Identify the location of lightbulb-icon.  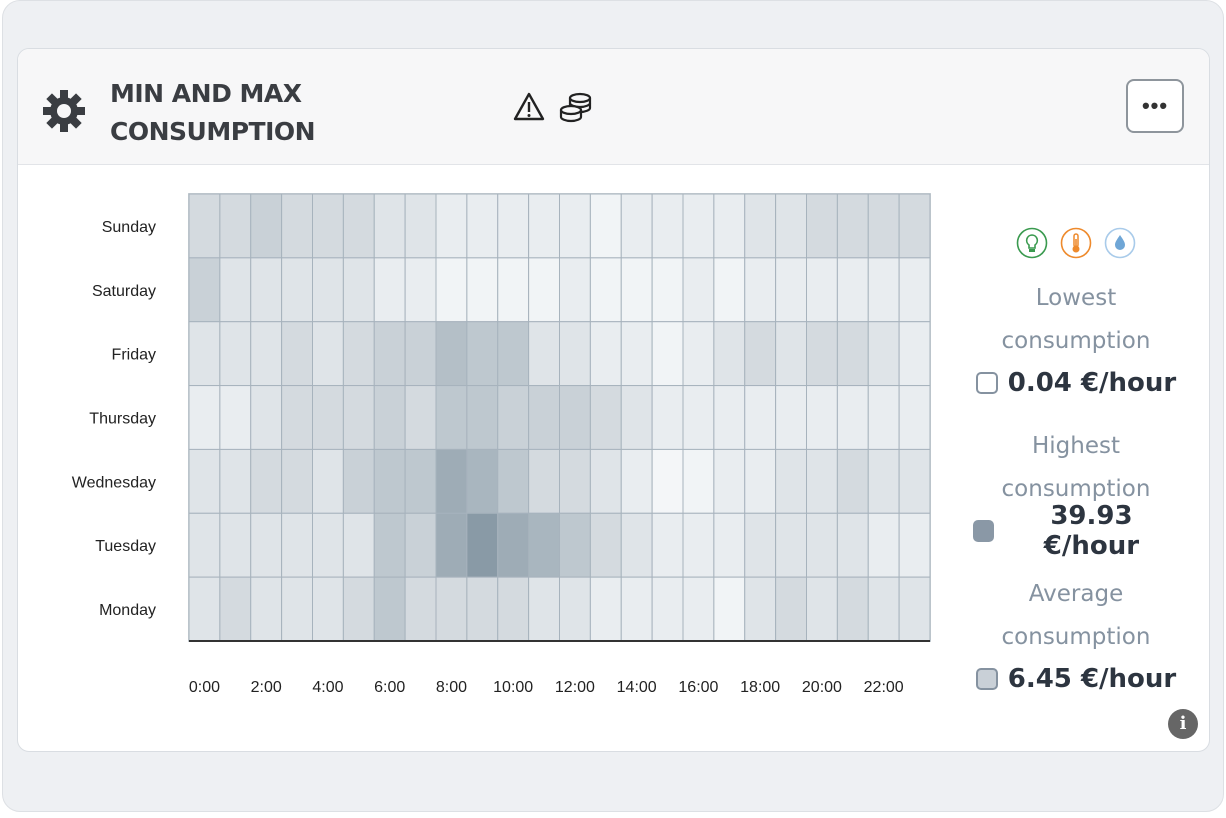
(1032, 243).